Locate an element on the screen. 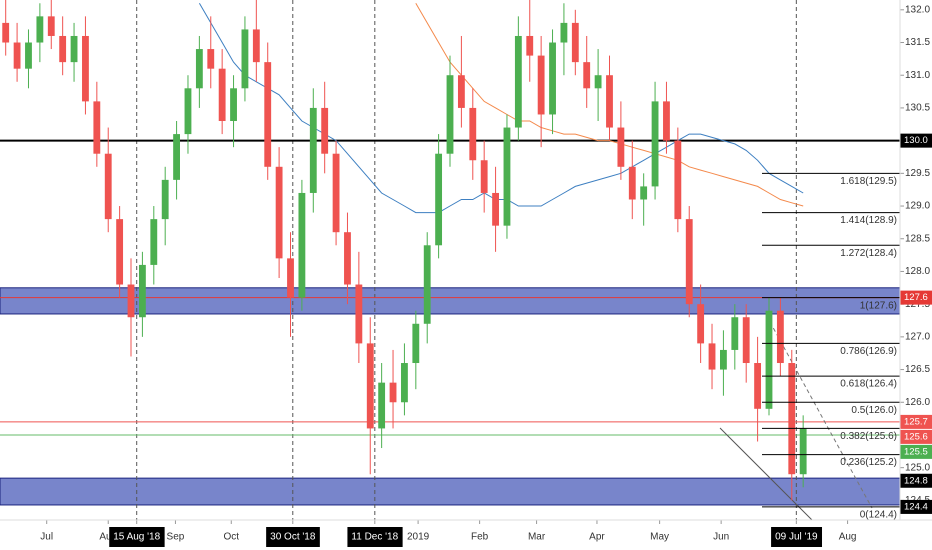 This screenshot has width=932, height=550. x-tick-label-highlight: 09 Jul '19 is located at coordinates (796, 537).